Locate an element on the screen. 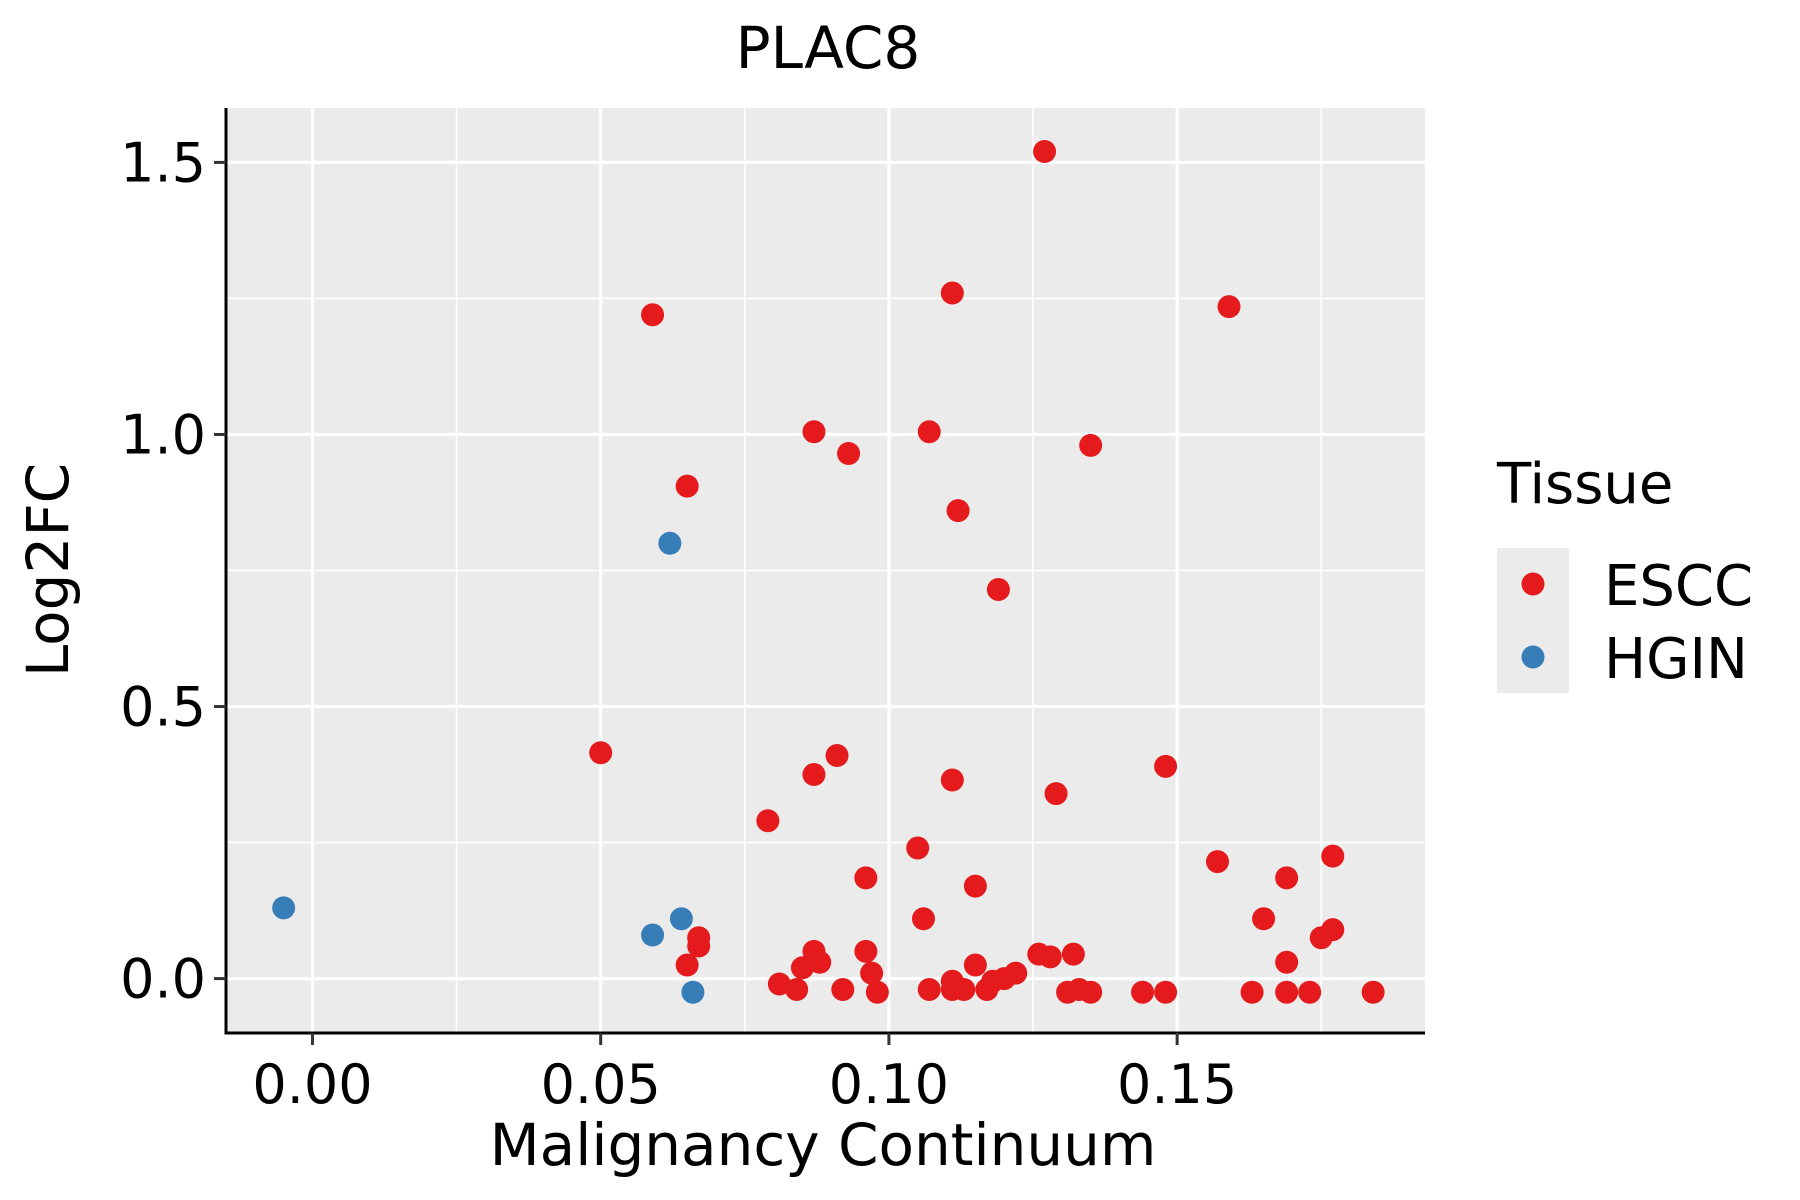 This screenshot has width=1800, height=1200. legend-label-escc: ESCC is located at coordinates (1678, 586).